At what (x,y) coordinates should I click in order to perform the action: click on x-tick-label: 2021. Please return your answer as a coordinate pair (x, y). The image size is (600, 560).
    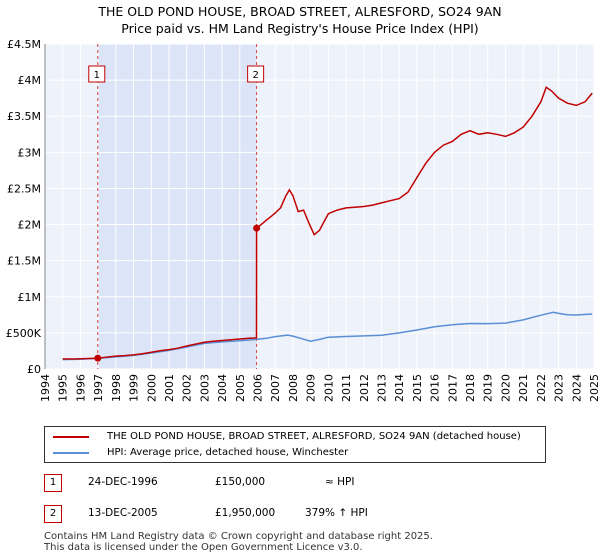
    Looking at the image, I should click on (523, 388).